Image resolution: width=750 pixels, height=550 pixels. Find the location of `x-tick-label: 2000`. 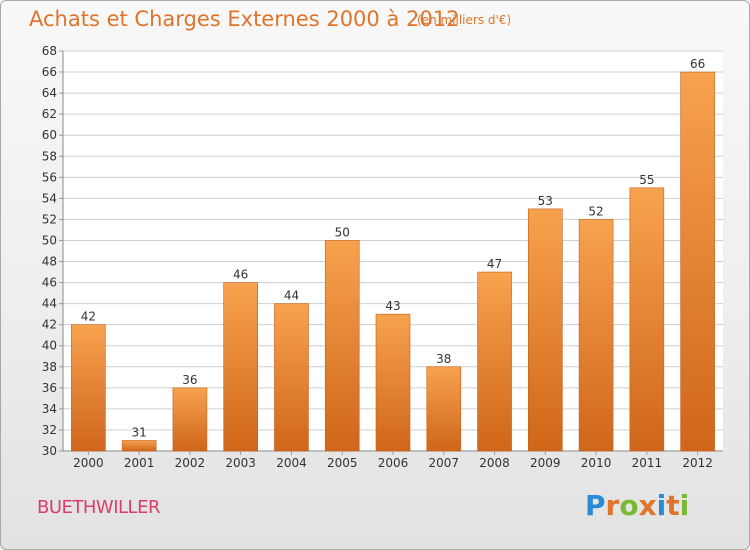

x-tick-label: 2000 is located at coordinates (88, 463).